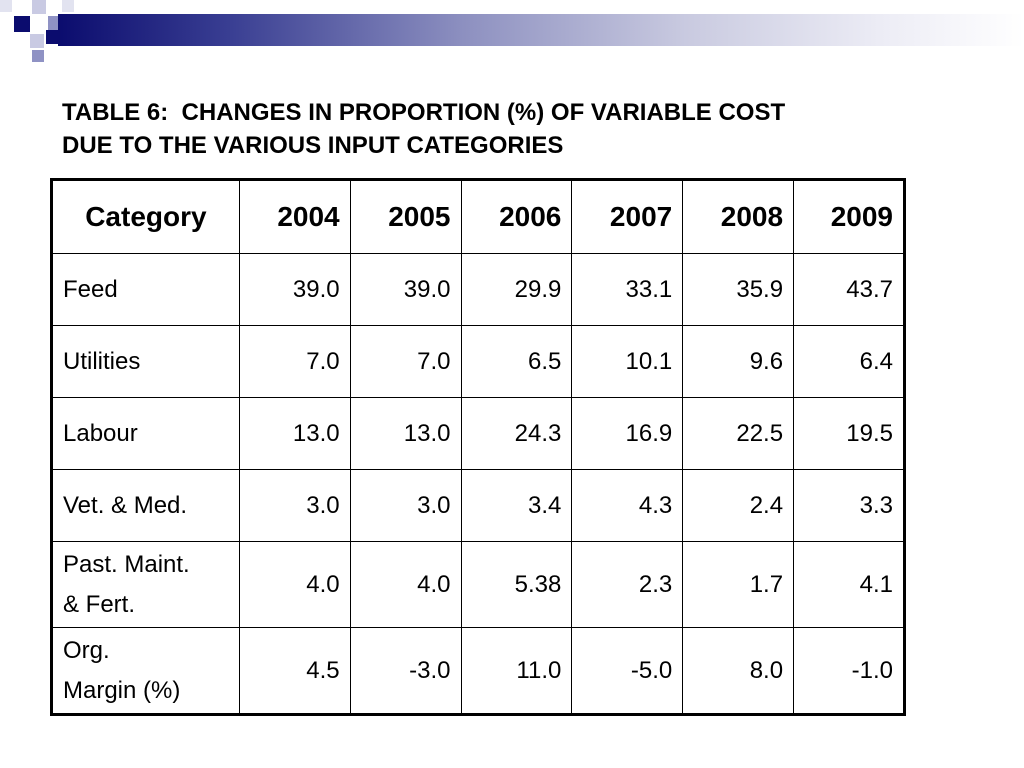 The image size is (1024, 768). I want to click on row-category: Vet. & Med., so click(145, 505).